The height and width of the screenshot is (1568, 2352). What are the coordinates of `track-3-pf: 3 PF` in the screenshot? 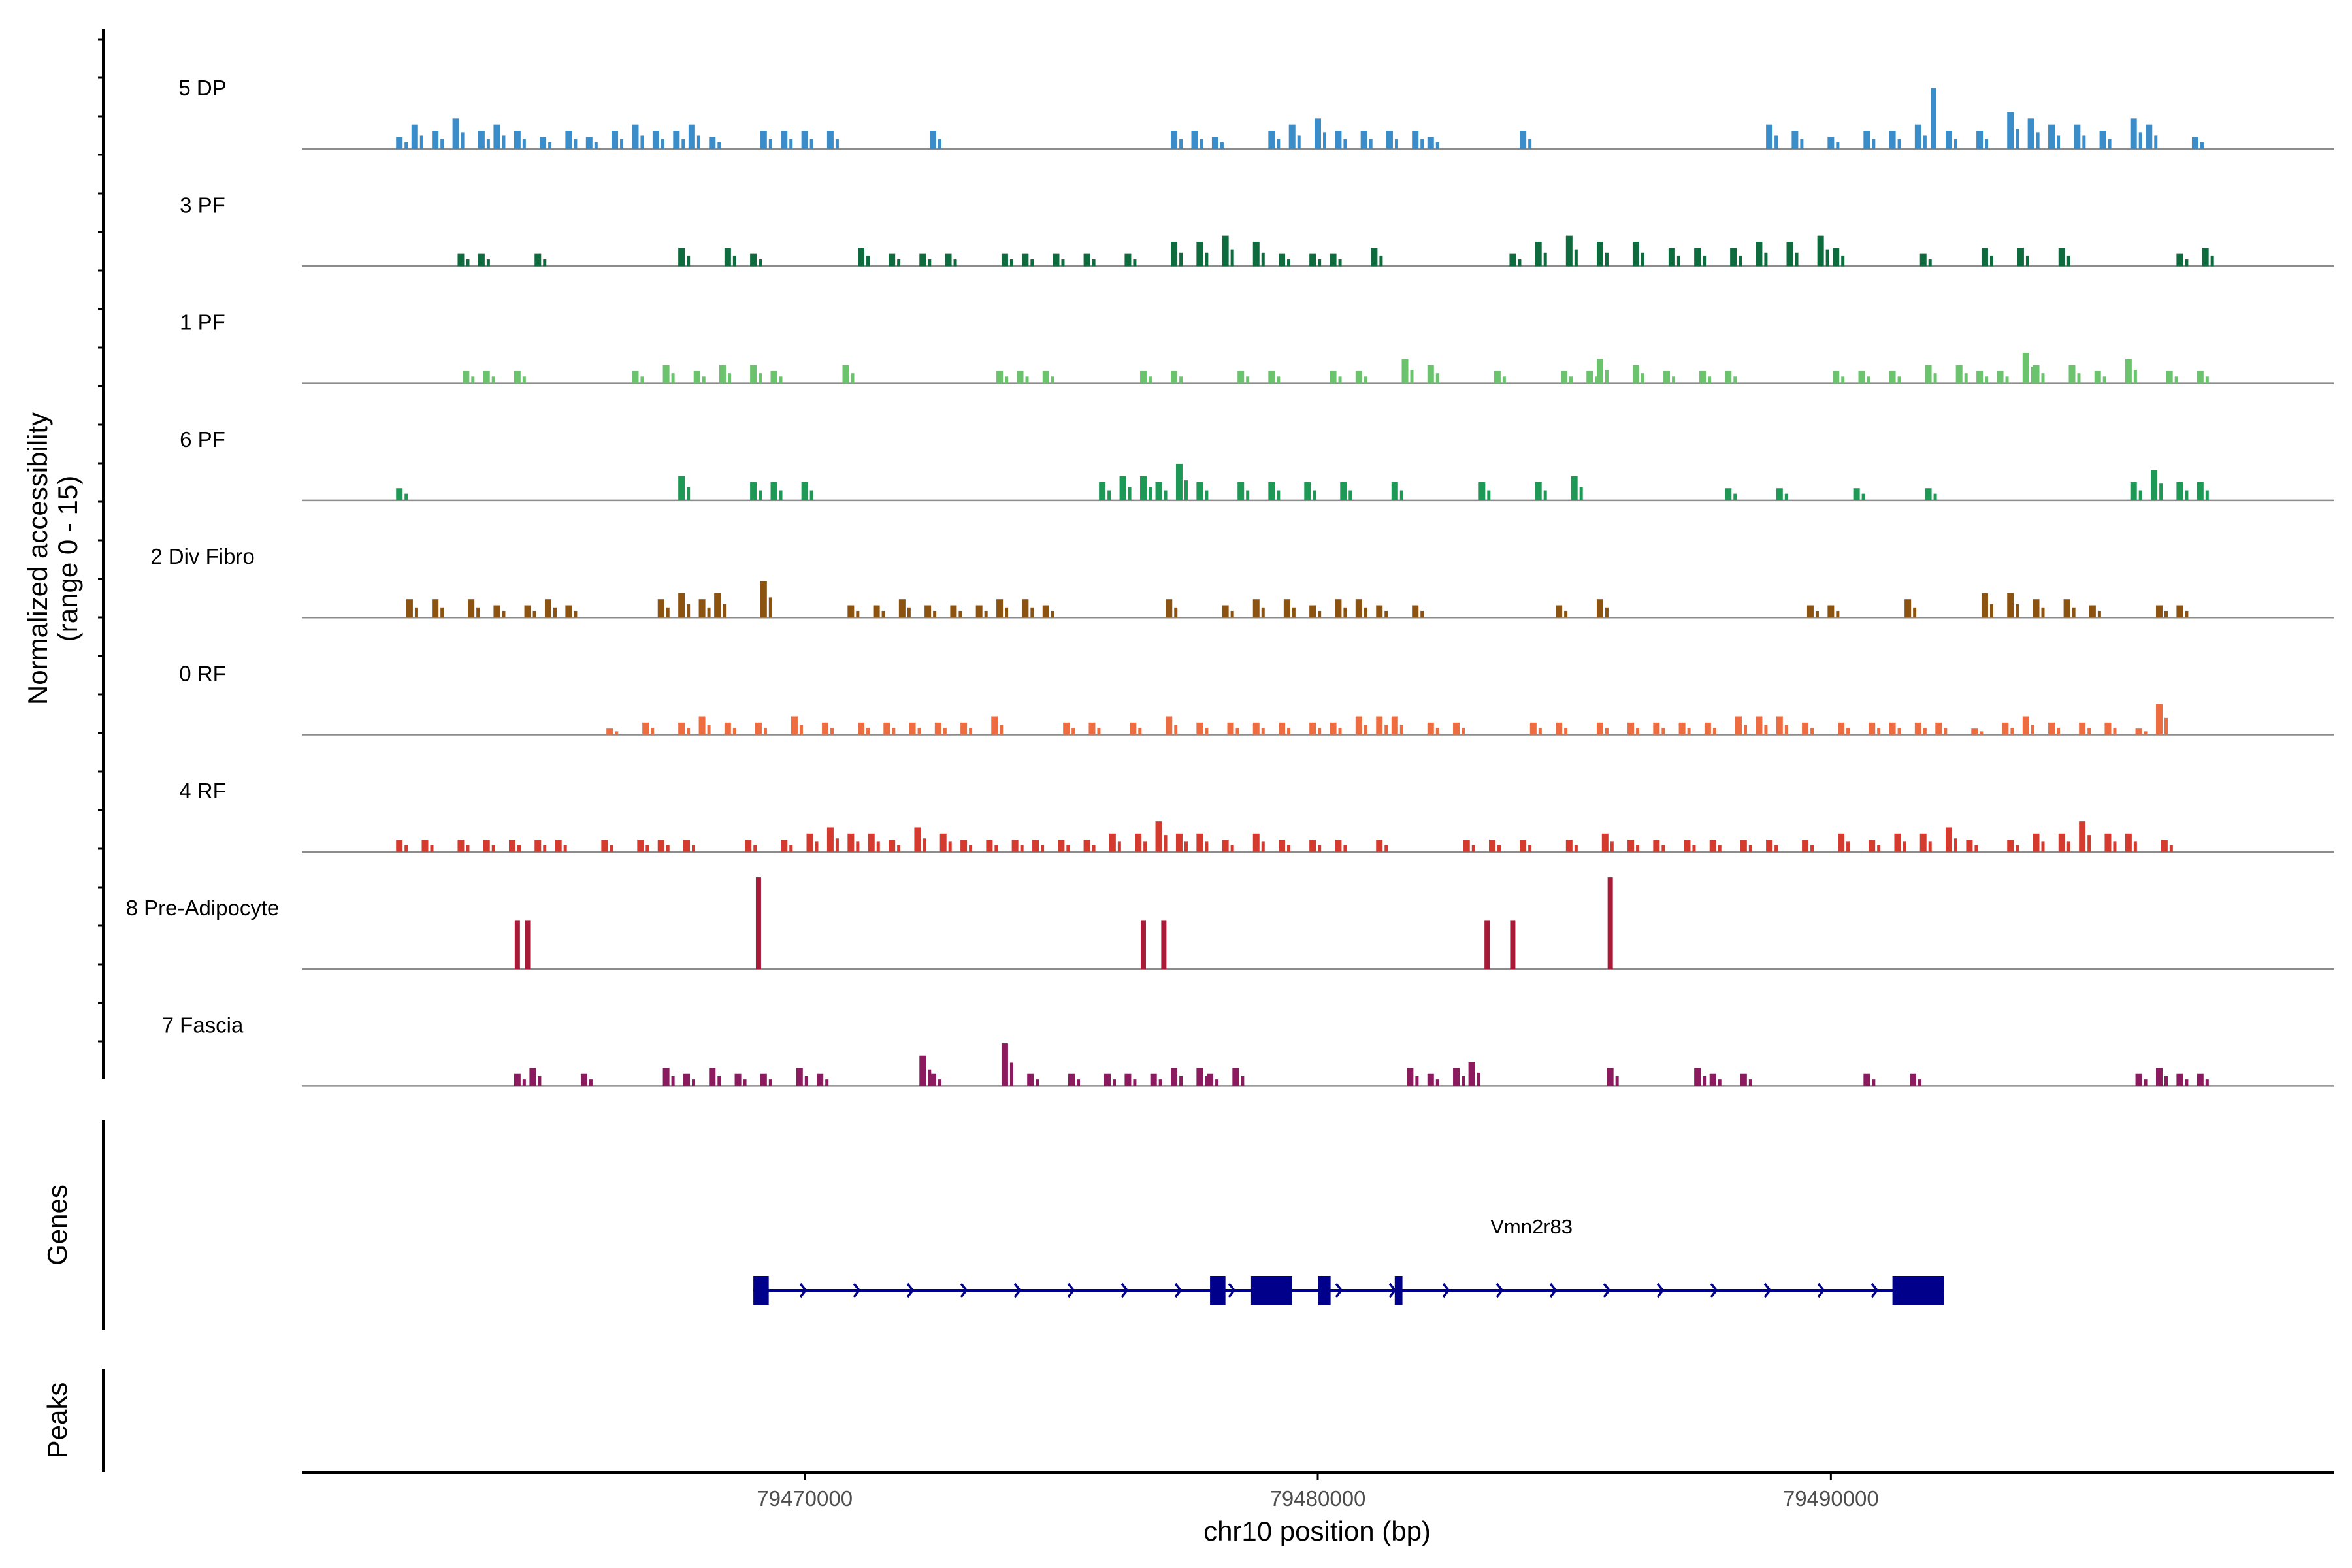 It's located at (1257, 230).